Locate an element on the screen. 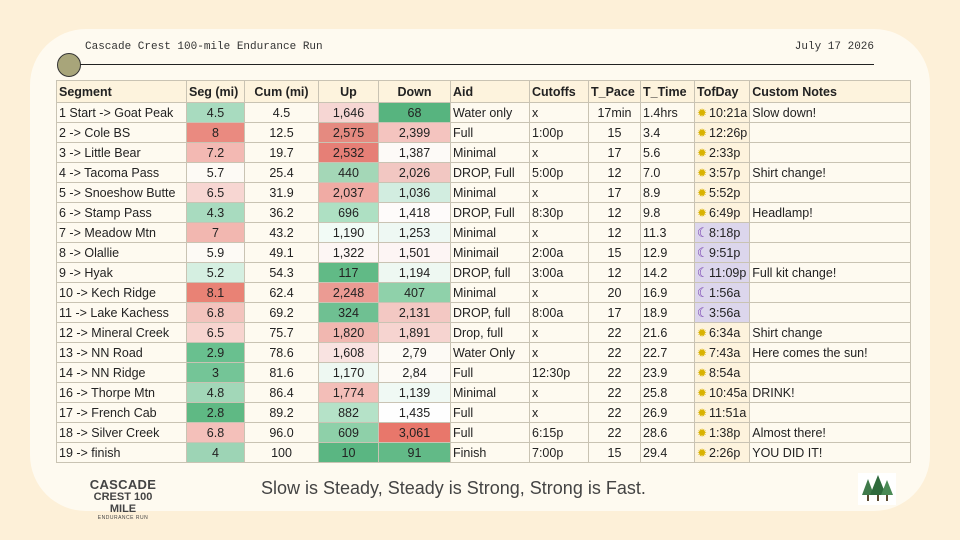 The height and width of the screenshot is (540, 960). cell-tofday: ✹ 2:26p is located at coordinates (722, 452).